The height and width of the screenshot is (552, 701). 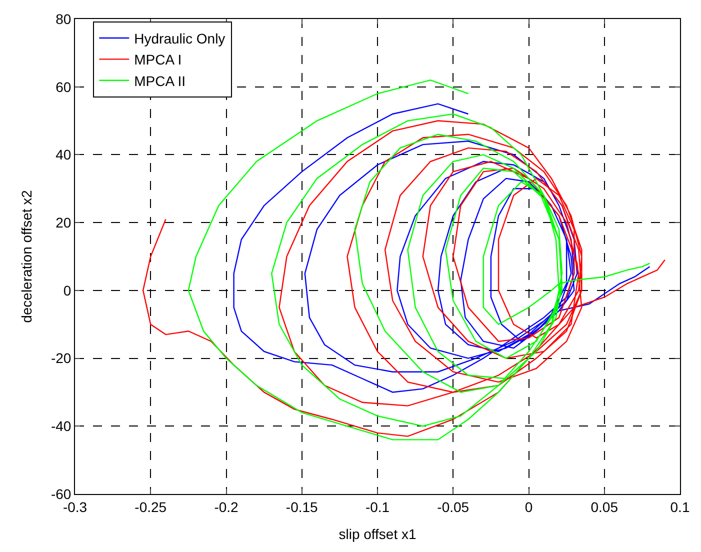 I want to click on x-tick-label: 0.05, so click(x=604, y=506).